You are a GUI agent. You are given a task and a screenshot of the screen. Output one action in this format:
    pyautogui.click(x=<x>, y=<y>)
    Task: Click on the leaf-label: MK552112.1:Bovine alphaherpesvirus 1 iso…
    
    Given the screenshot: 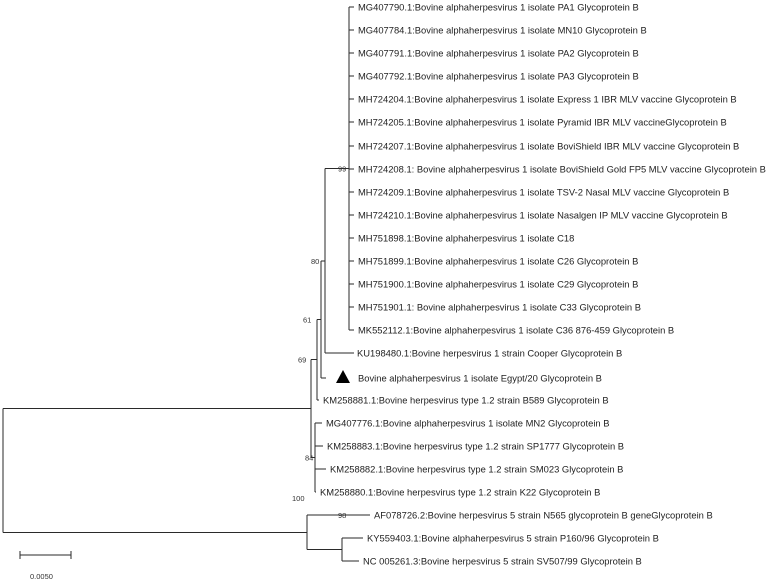 What is the action you would take?
    pyautogui.click(x=516, y=330)
    